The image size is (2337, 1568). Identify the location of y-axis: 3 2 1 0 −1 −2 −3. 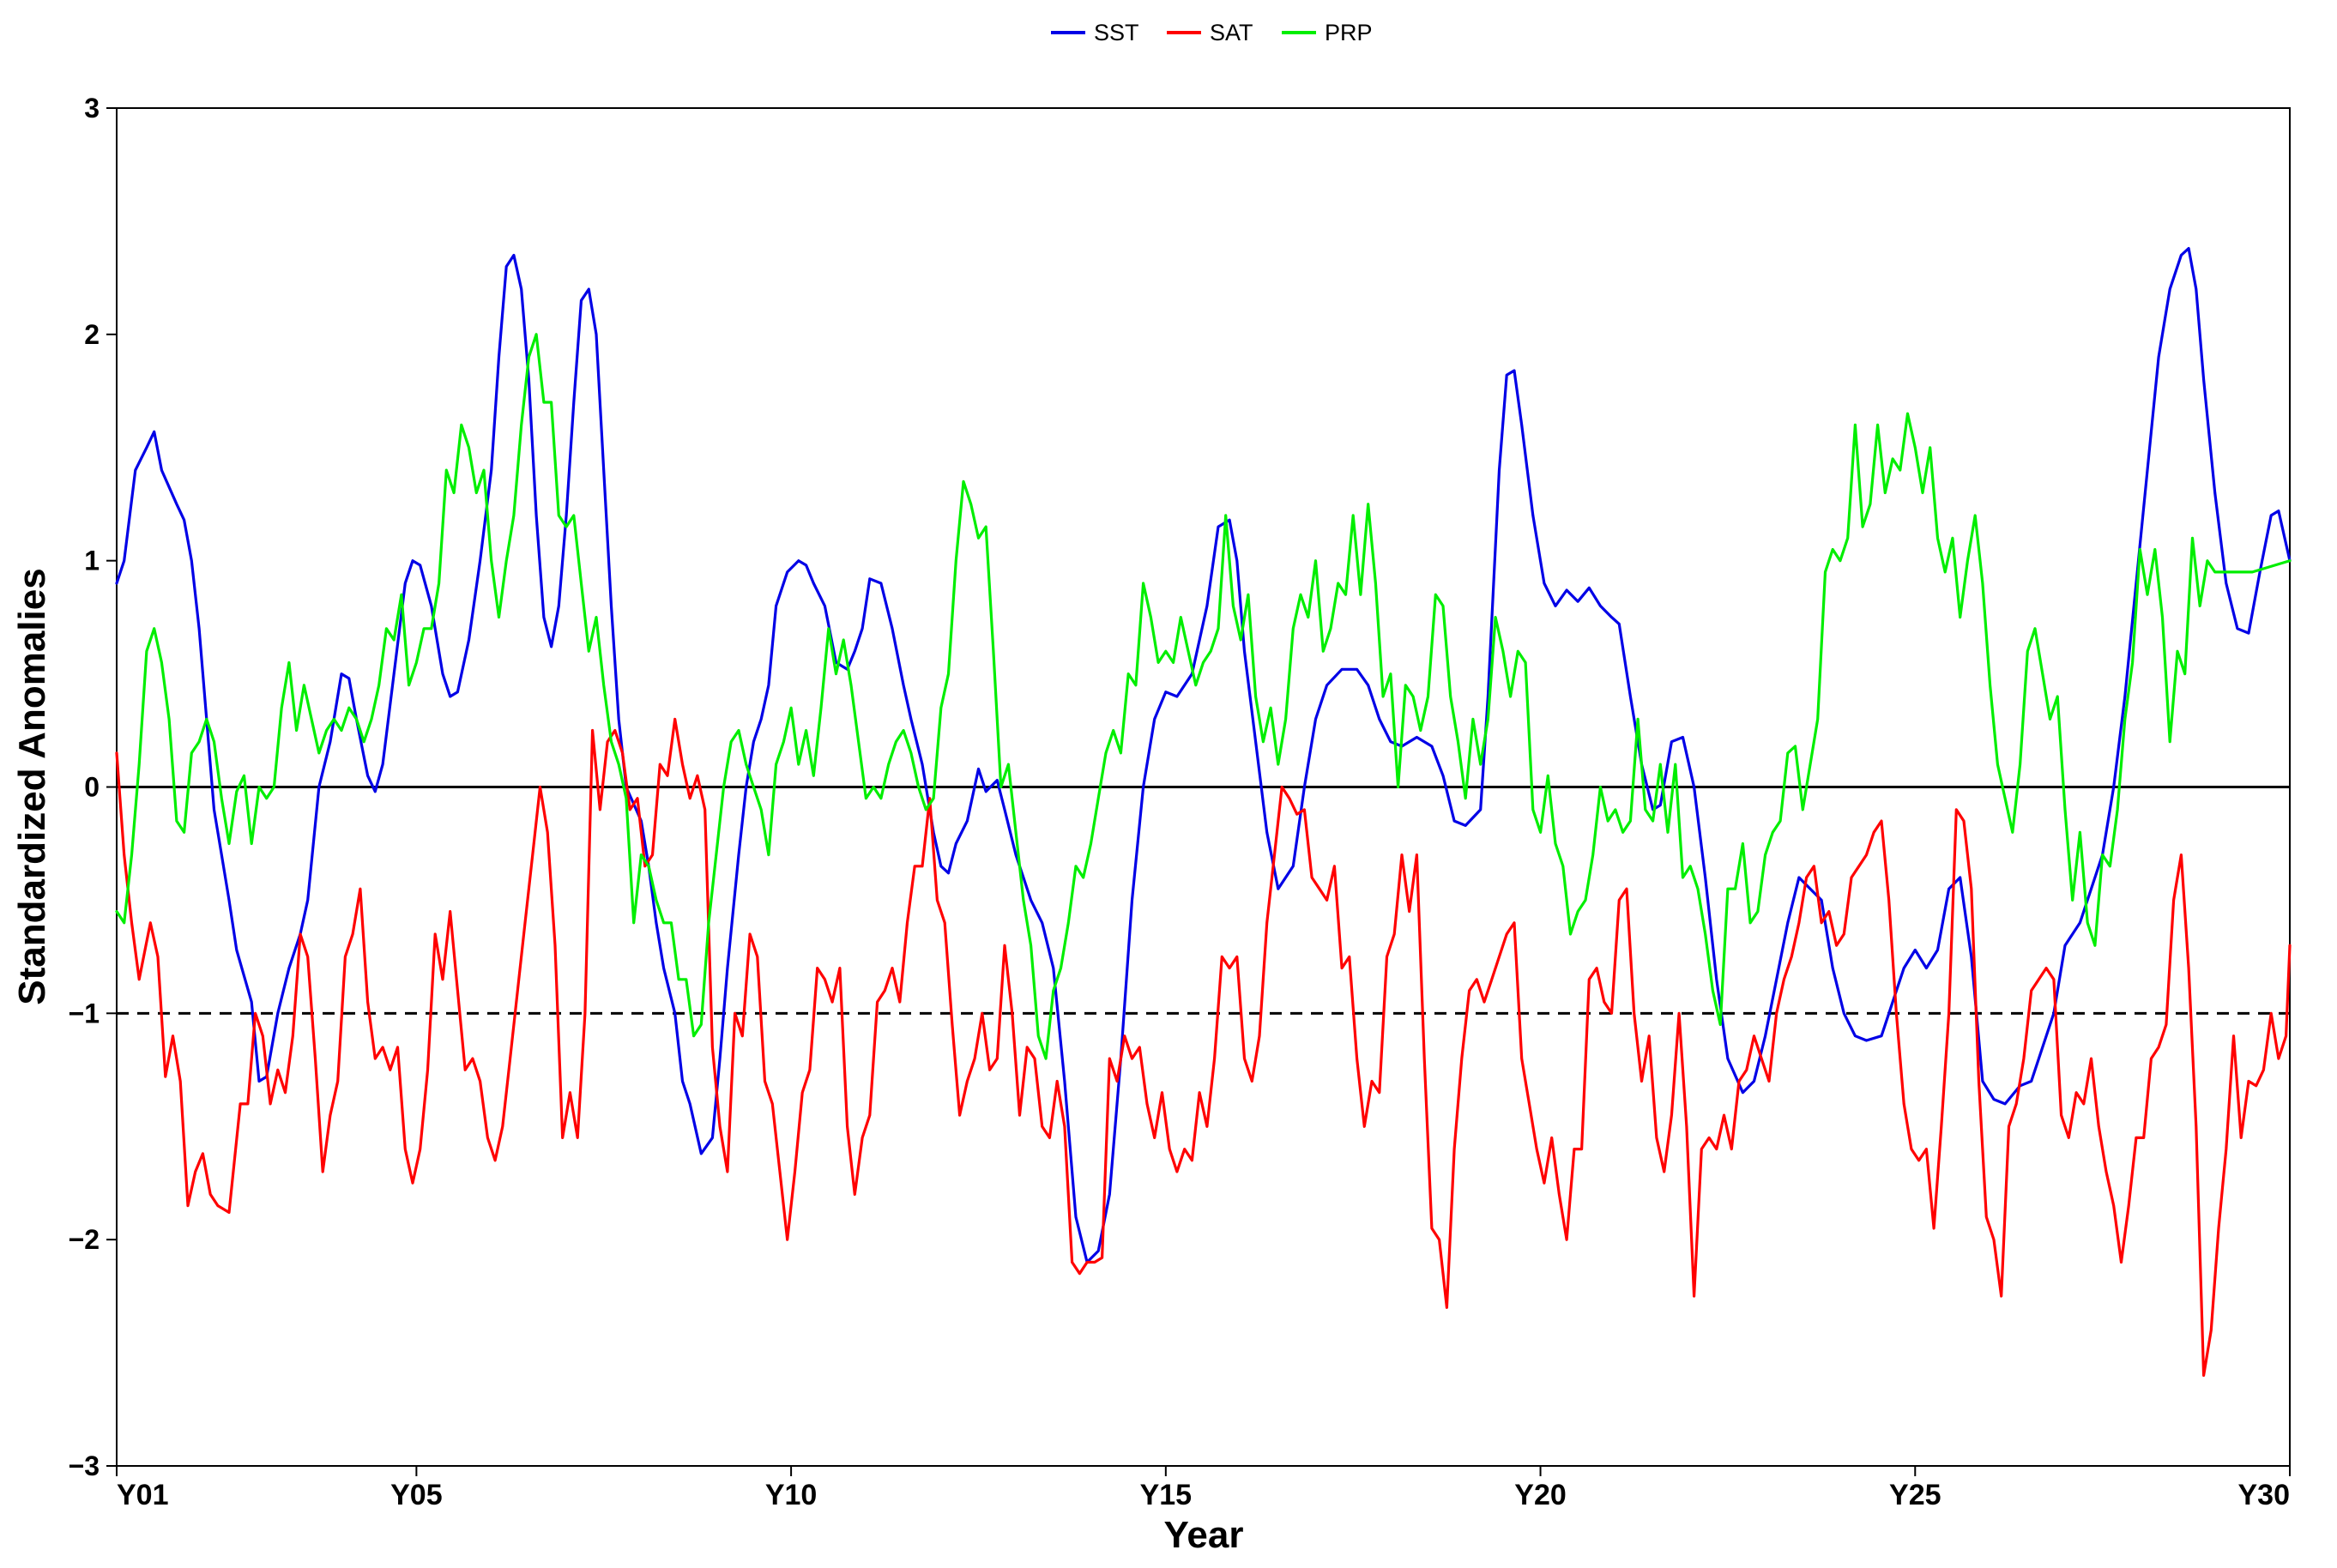
(93, 787).